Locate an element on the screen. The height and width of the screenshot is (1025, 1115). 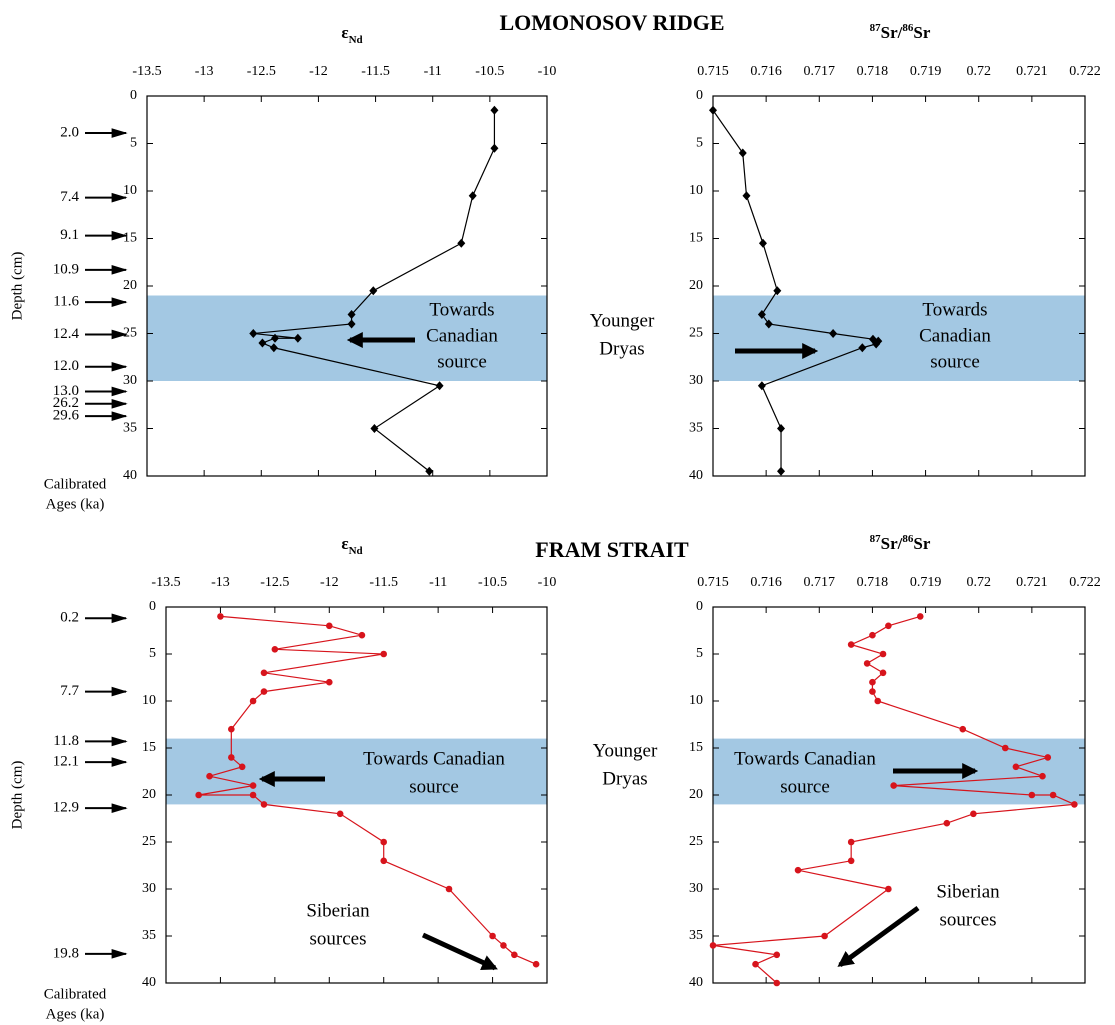
age-label: 7.4 is located at coordinates (69, 197).